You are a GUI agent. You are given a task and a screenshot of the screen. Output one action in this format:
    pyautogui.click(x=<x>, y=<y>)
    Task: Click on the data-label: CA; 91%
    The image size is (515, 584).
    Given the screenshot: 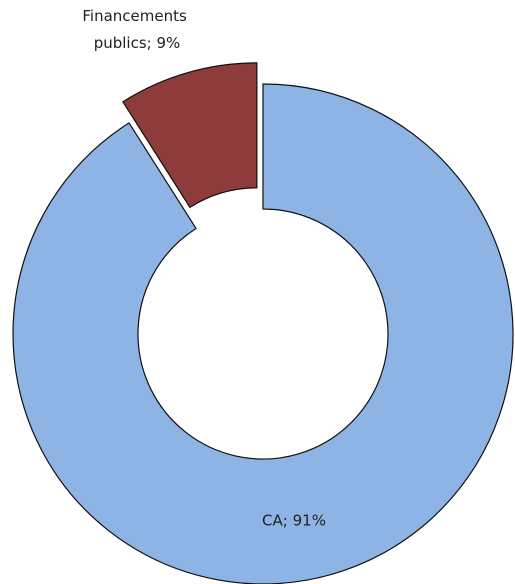 What is the action you would take?
    pyautogui.click(x=294, y=521)
    